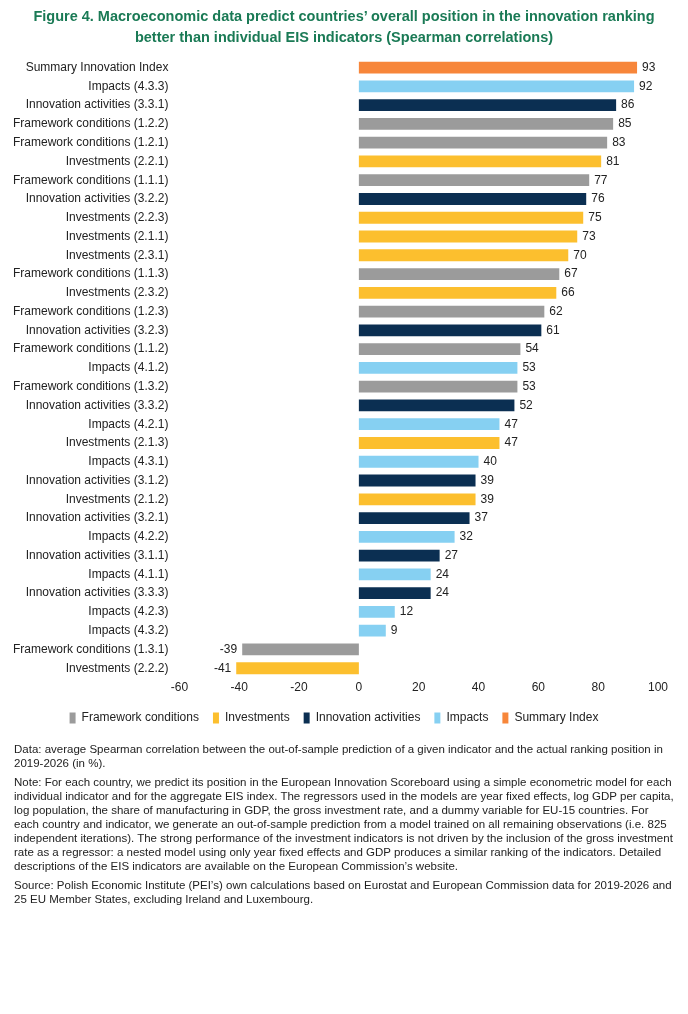  What do you see at coordinates (117, 667) in the screenshot?
I see `y-tick-label: Investments (2.2.2)` at bounding box center [117, 667].